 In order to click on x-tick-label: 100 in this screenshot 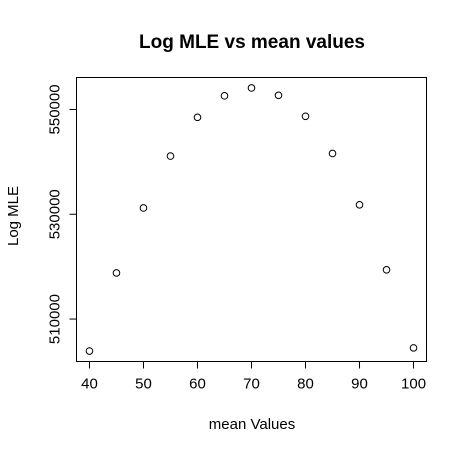, I will do `click(413, 384)`.